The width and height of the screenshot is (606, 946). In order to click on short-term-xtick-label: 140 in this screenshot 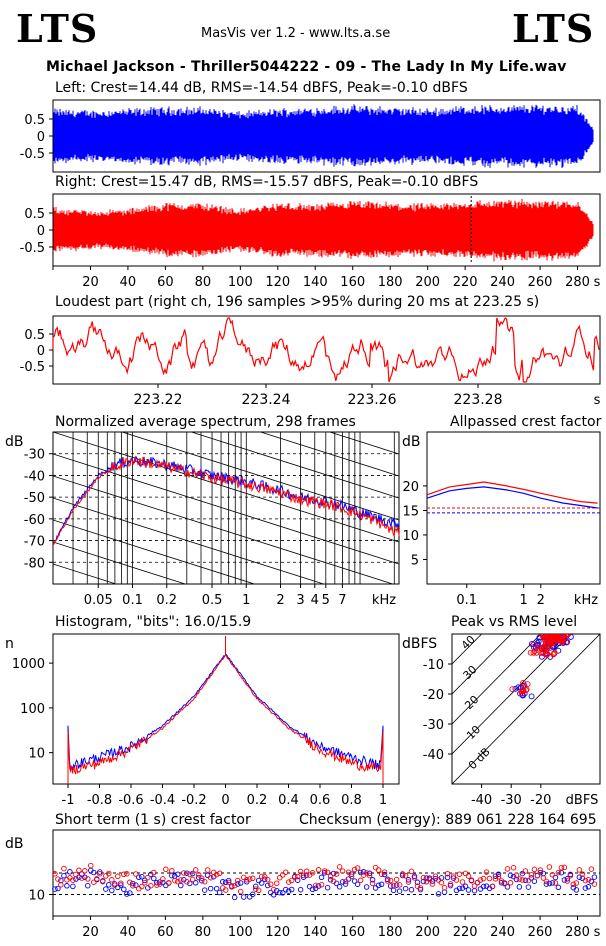, I will do `click(315, 932)`.